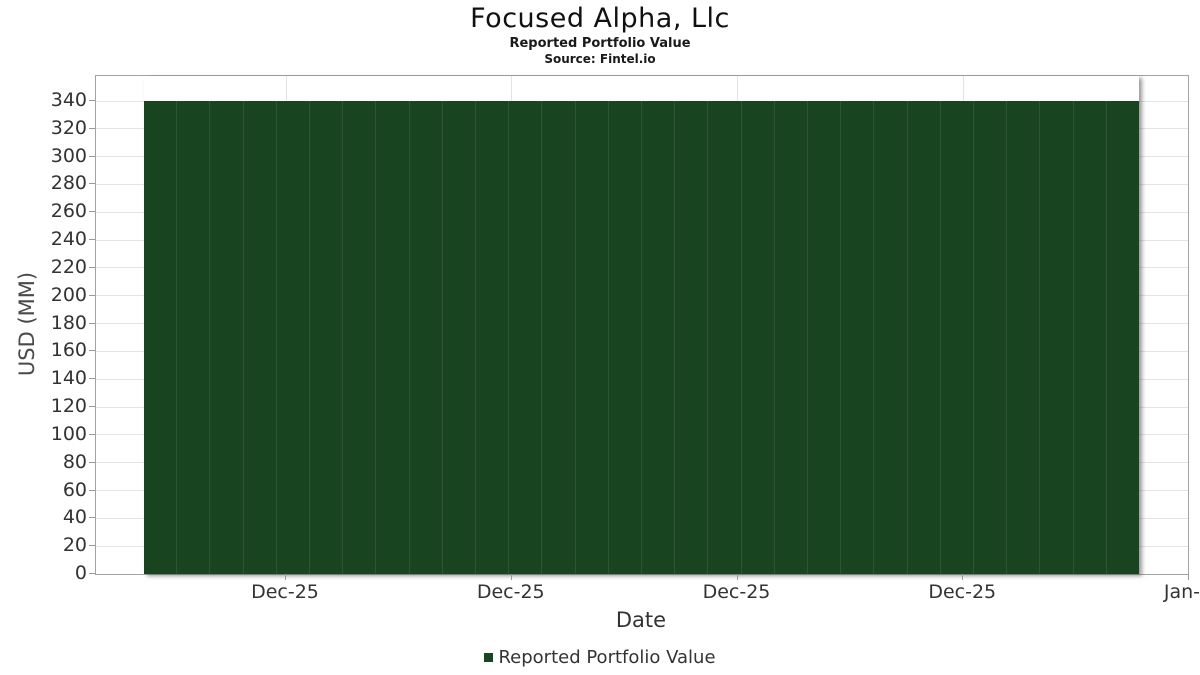  Describe the element at coordinates (607, 657) in the screenshot. I see `legend-label: Reported Portfolio Value` at that location.